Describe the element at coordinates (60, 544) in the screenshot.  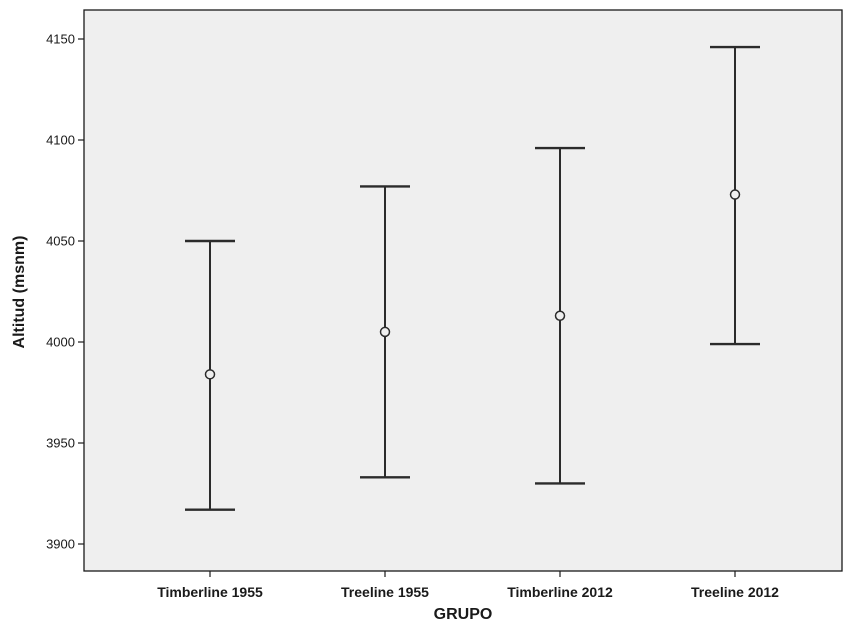
I see `y-tick-label: 3900` at that location.